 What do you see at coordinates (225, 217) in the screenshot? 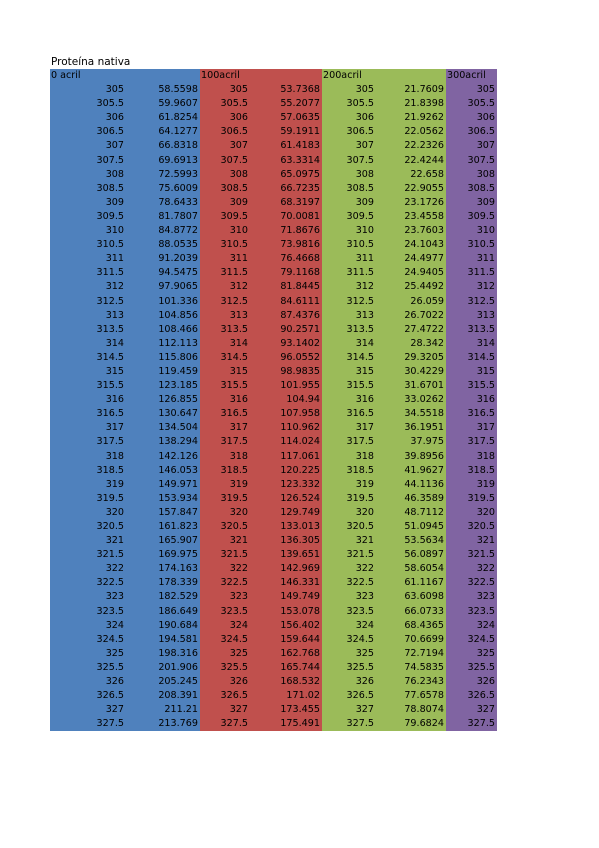
I see `col-100acril-x-cell: 309.5` at bounding box center [225, 217].